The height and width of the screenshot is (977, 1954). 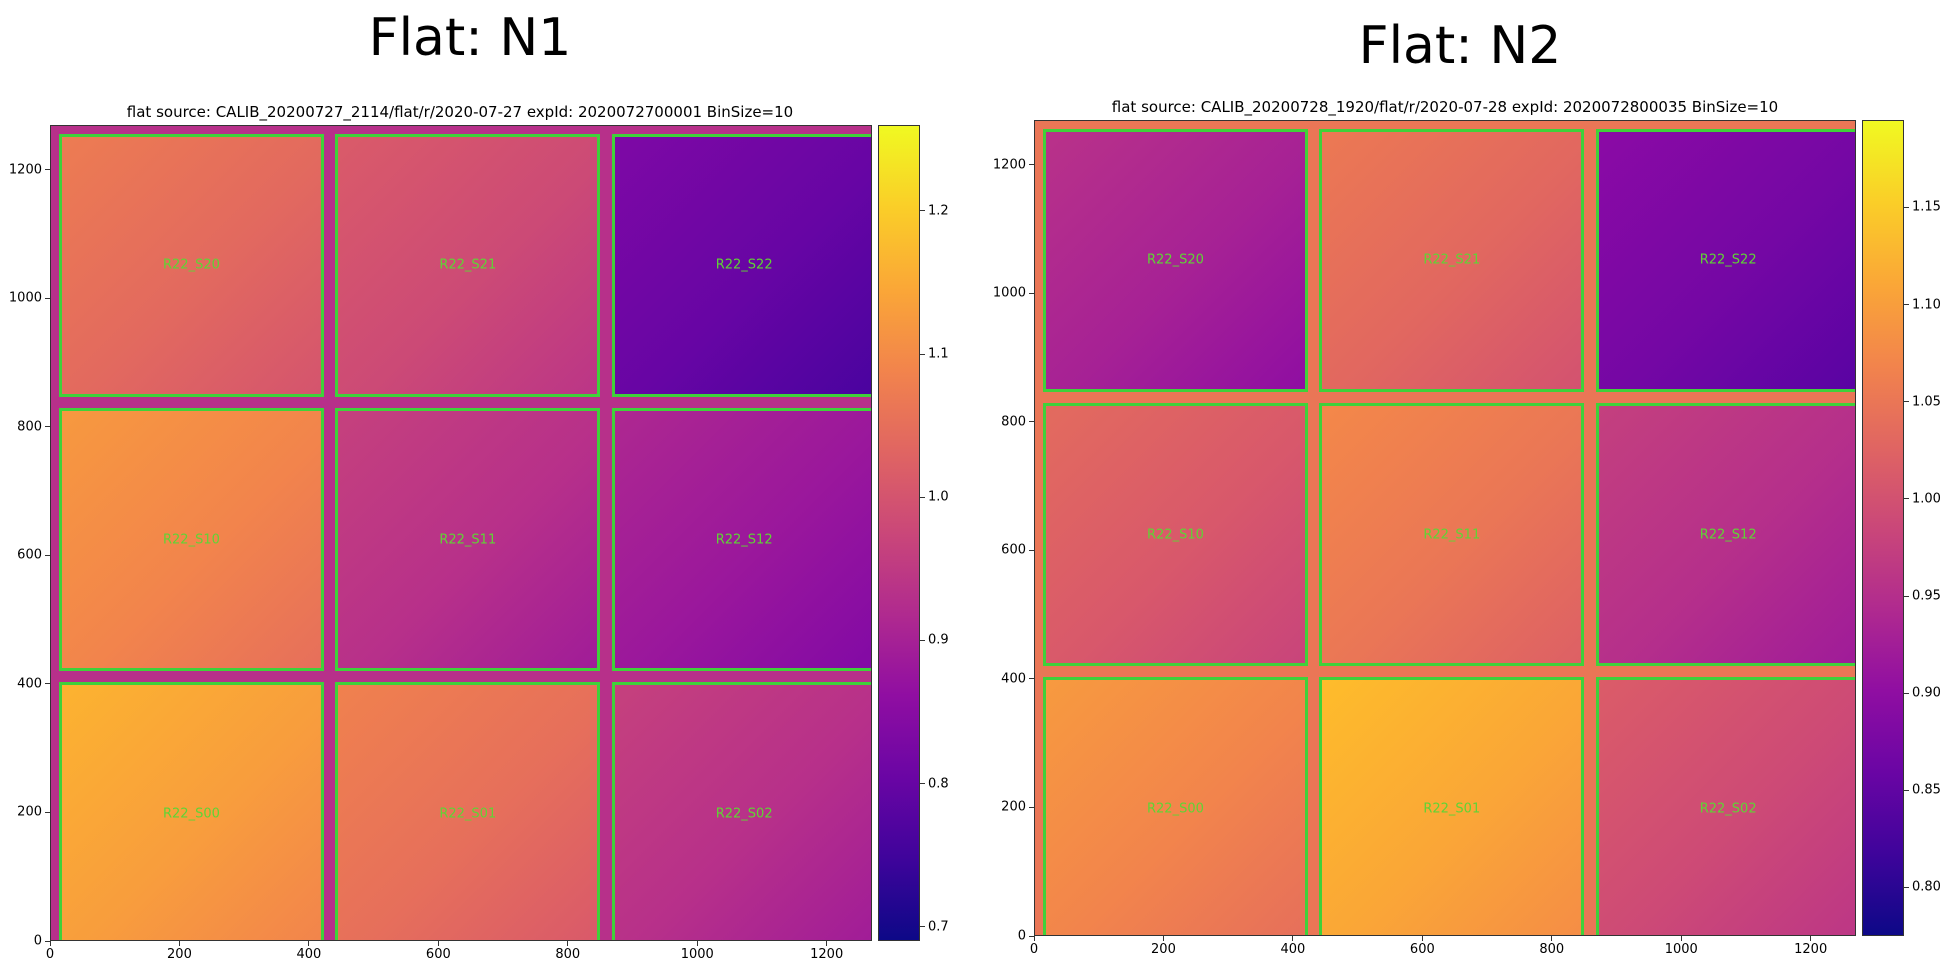 What do you see at coordinates (938, 784) in the screenshot?
I see `colorbar-tick-label: 0.8` at bounding box center [938, 784].